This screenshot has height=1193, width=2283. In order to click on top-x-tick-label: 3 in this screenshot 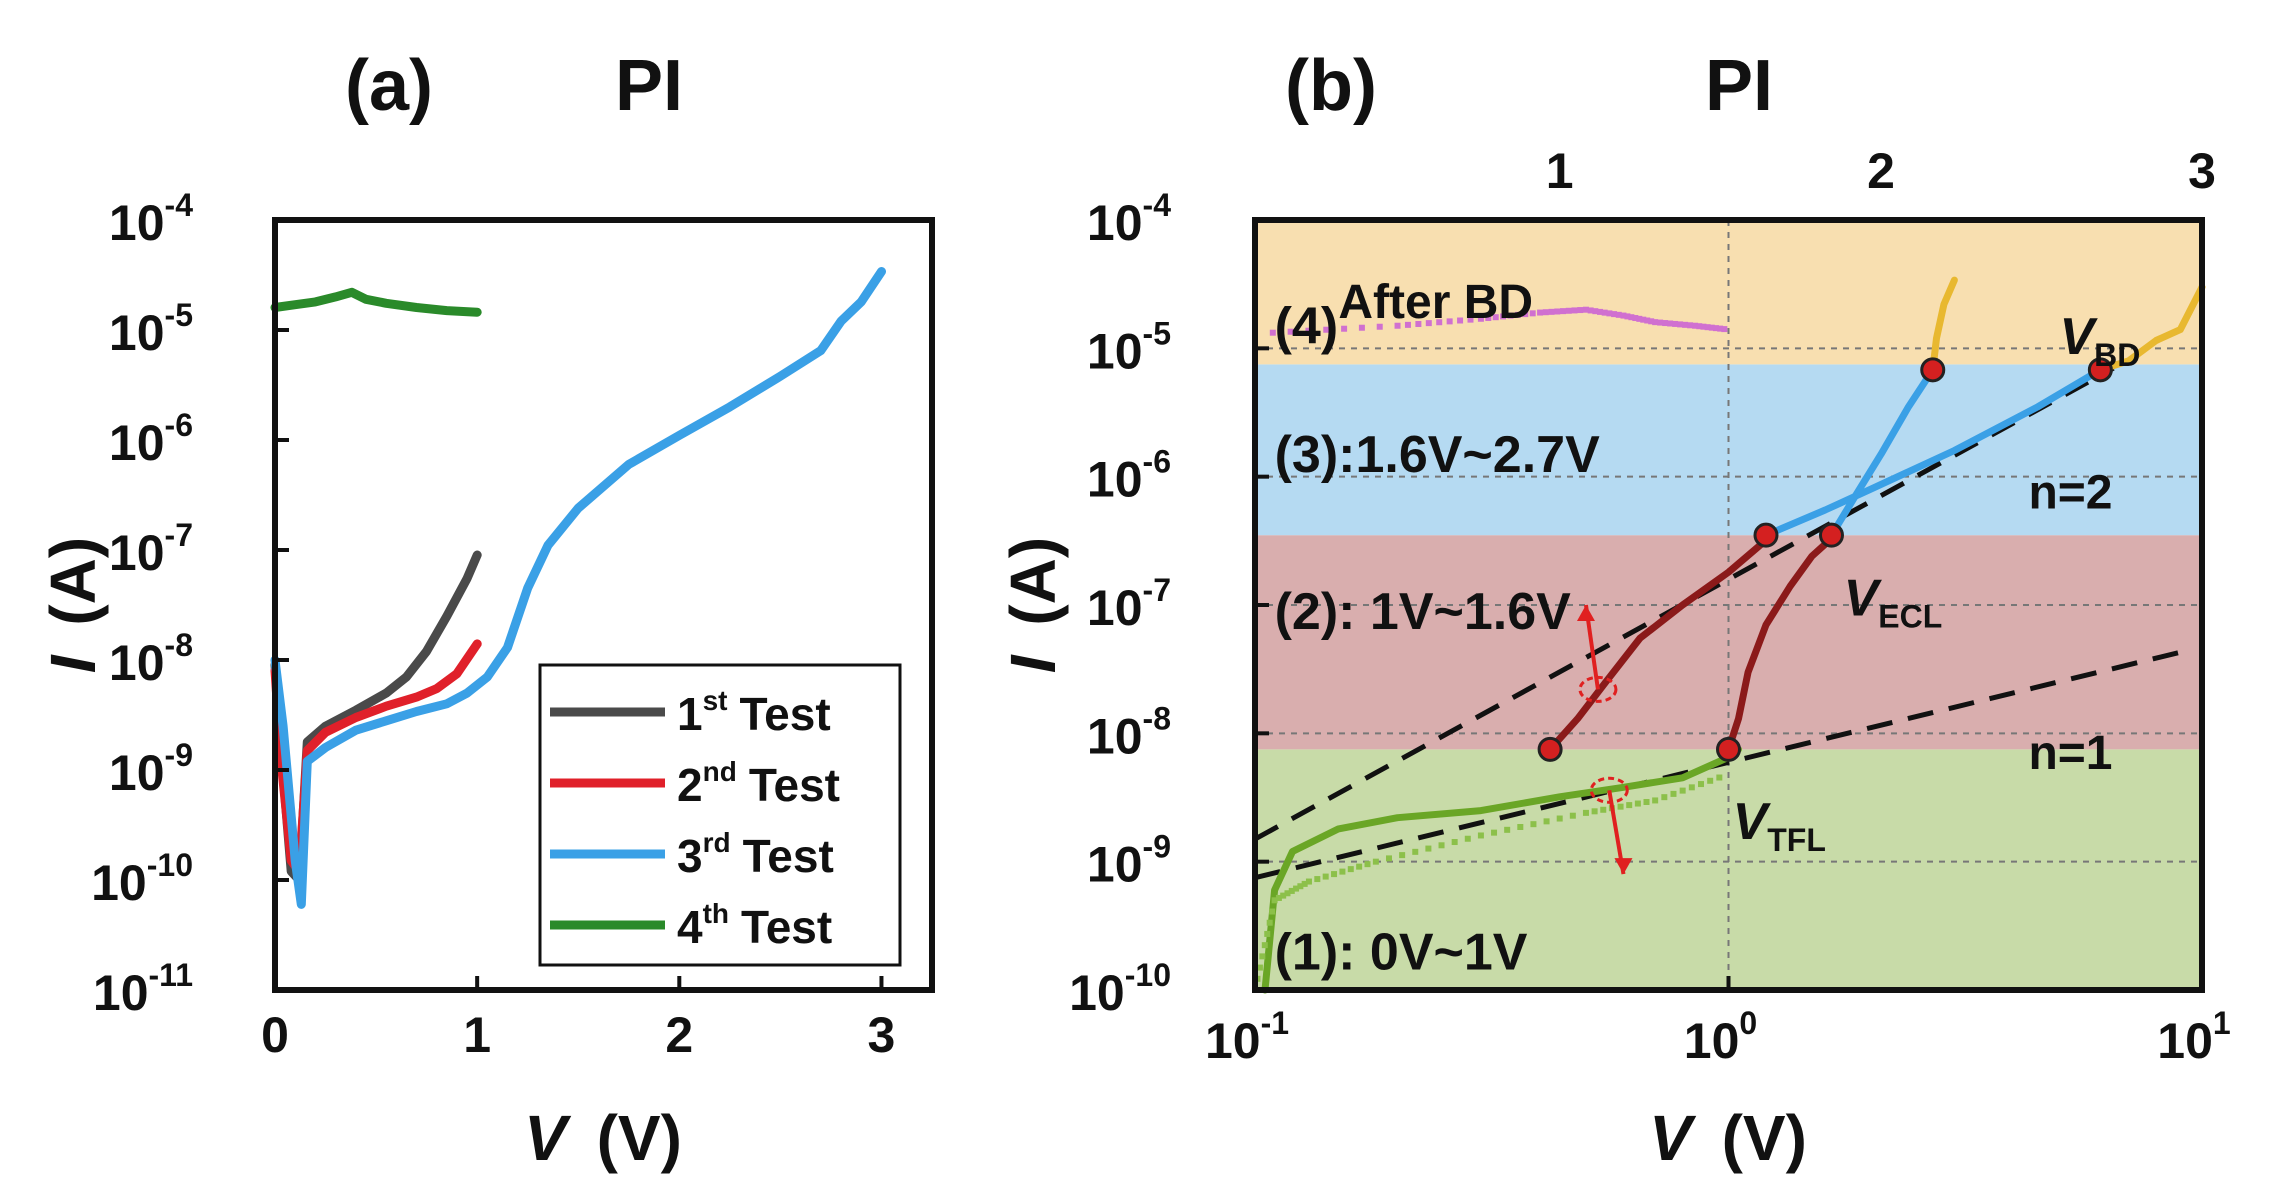, I will do `click(2202, 171)`.